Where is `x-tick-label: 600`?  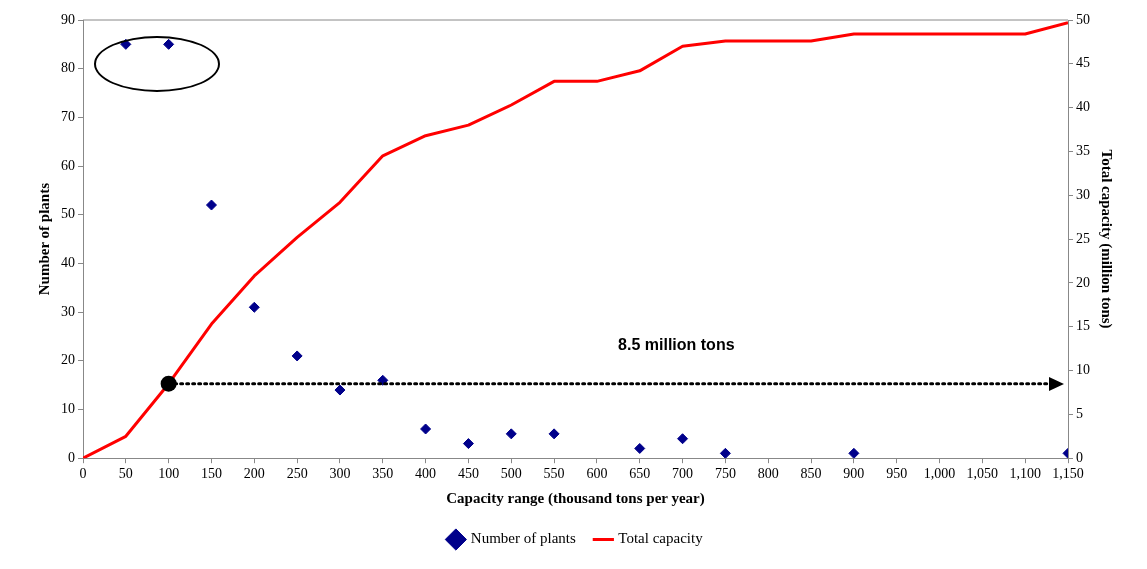 x-tick-label: 600 is located at coordinates (597, 474).